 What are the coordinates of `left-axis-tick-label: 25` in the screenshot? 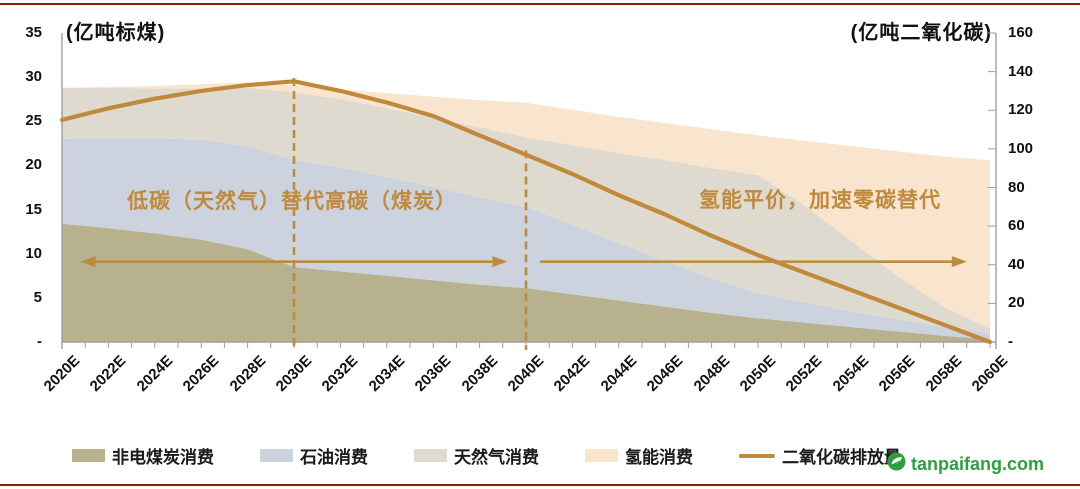 It's located at (33, 121).